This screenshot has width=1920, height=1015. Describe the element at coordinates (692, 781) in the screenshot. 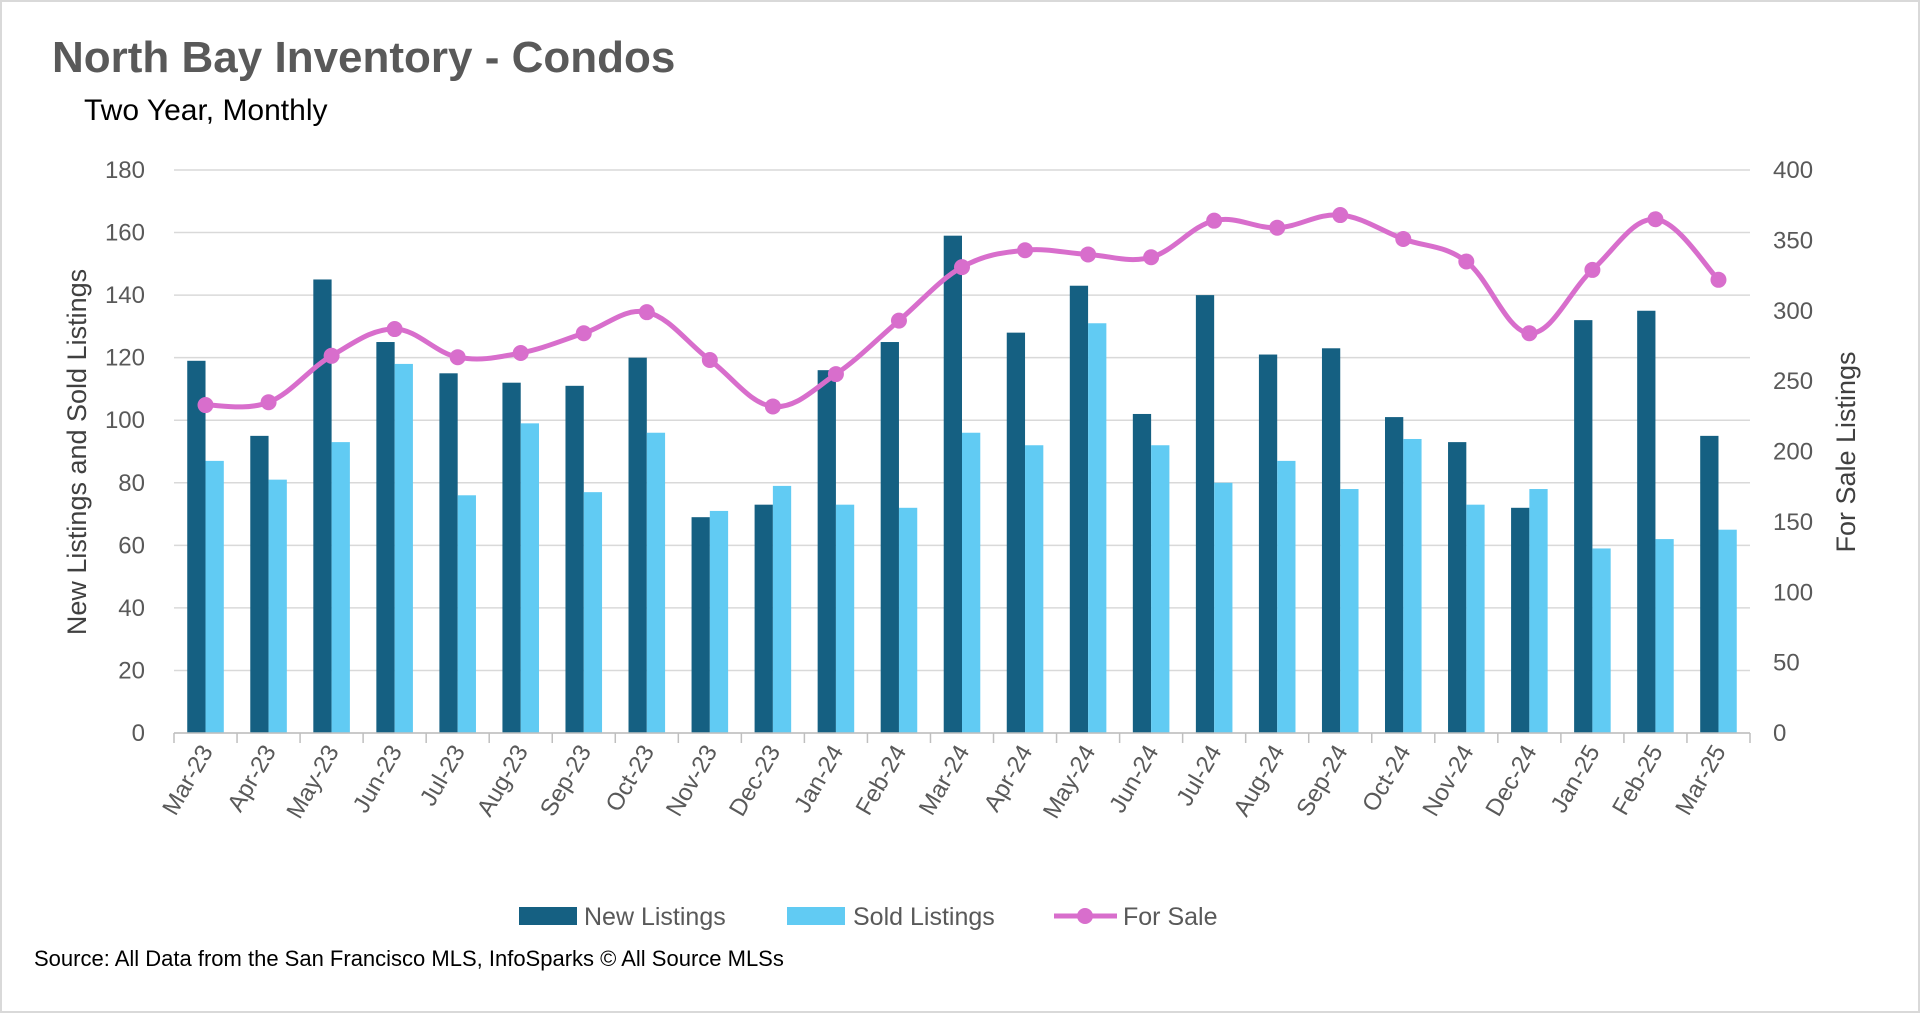

I see `x-tick-label: Nov-23` at that location.